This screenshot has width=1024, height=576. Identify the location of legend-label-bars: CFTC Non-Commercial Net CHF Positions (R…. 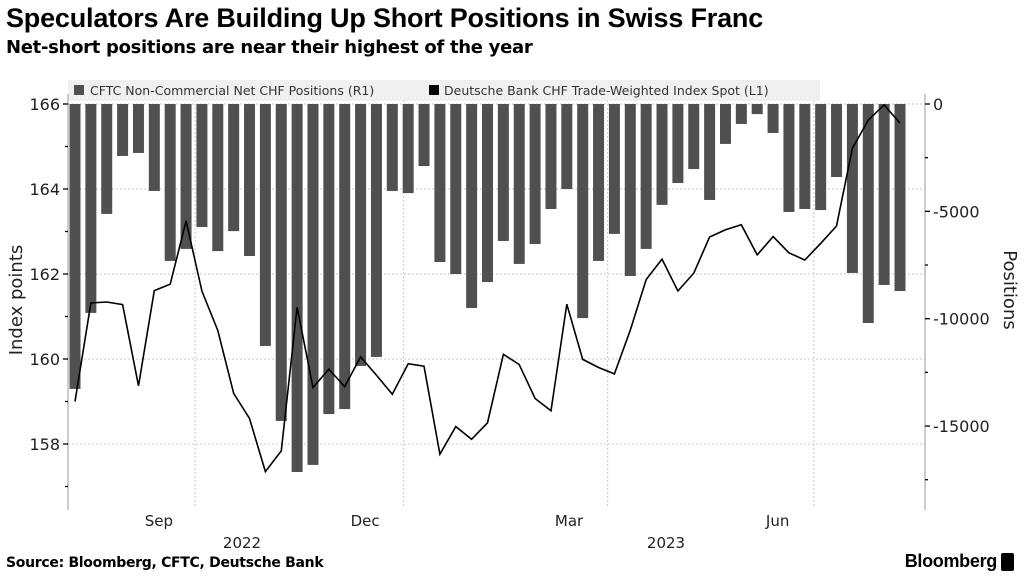
(232, 90).